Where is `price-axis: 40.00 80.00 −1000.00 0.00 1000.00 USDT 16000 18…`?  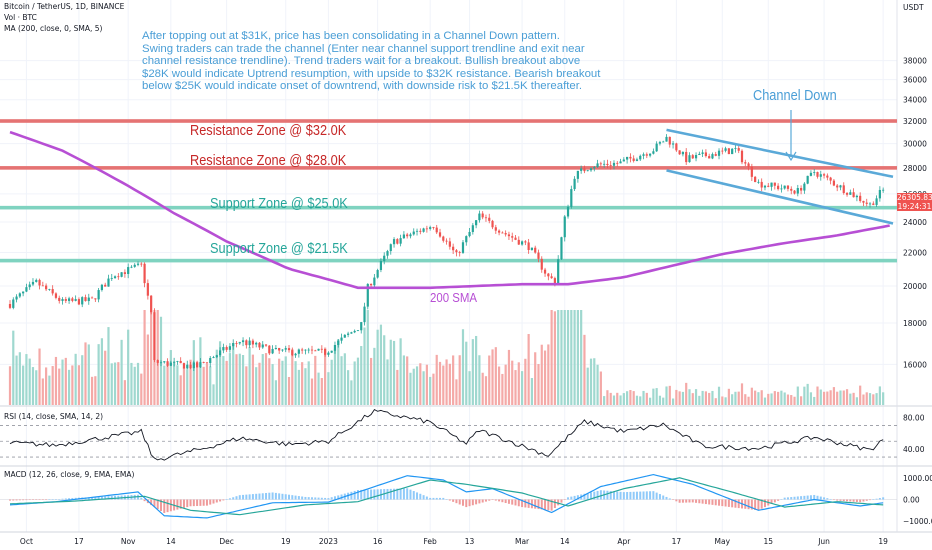 price-axis: 40.00 80.00 −1000.00 0.00 1000.00 USDT 16000 18… is located at coordinates (917, 264).